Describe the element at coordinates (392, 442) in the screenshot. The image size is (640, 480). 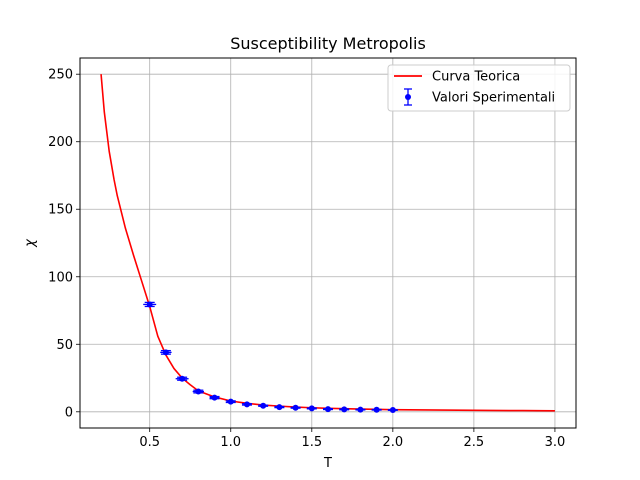
I see `x-tick-label: 2.0` at that location.